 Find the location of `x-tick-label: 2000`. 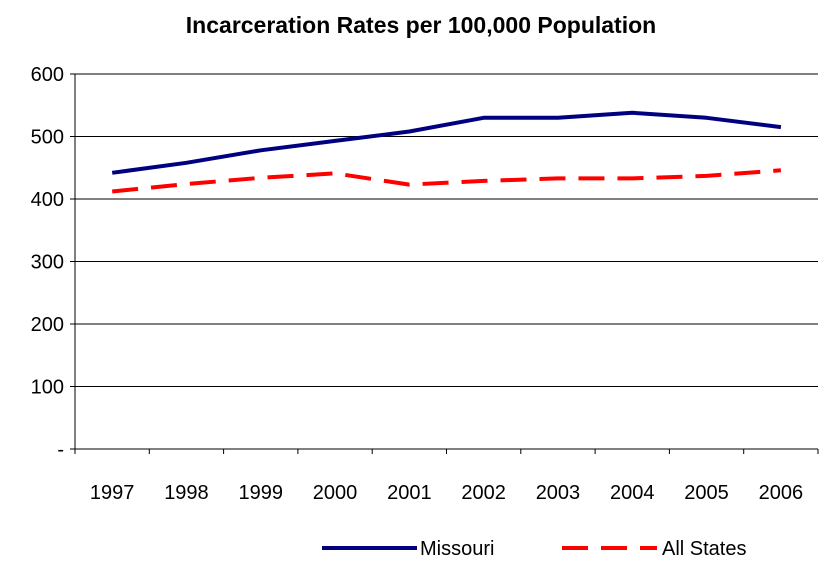

x-tick-label: 2000 is located at coordinates (335, 493).